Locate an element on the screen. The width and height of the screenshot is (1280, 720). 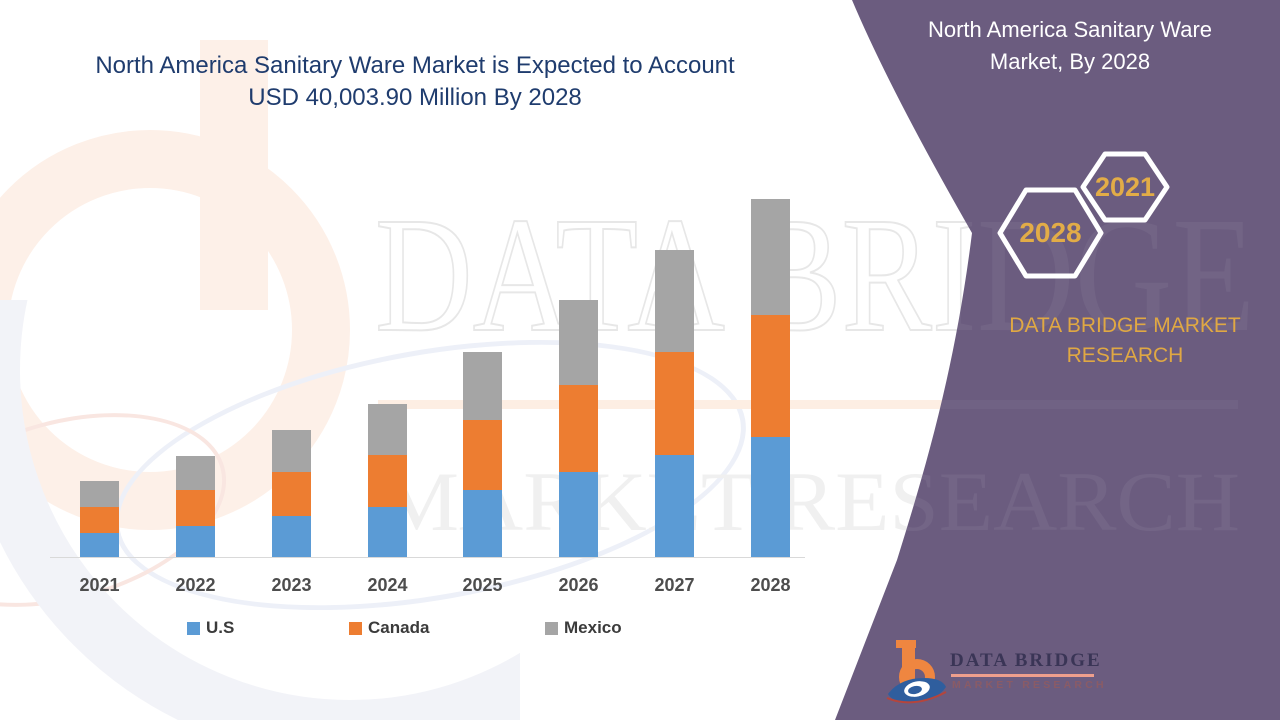
logo-mark-icon is located at coordinates (916, 672).